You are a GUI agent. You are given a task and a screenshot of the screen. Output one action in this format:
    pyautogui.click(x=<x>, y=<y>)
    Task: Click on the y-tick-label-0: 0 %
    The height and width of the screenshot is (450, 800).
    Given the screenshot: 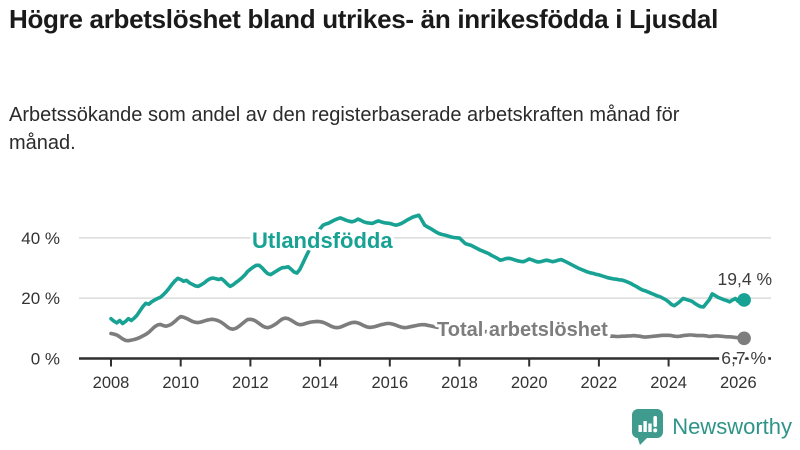 What is the action you would take?
    pyautogui.click(x=45, y=359)
    